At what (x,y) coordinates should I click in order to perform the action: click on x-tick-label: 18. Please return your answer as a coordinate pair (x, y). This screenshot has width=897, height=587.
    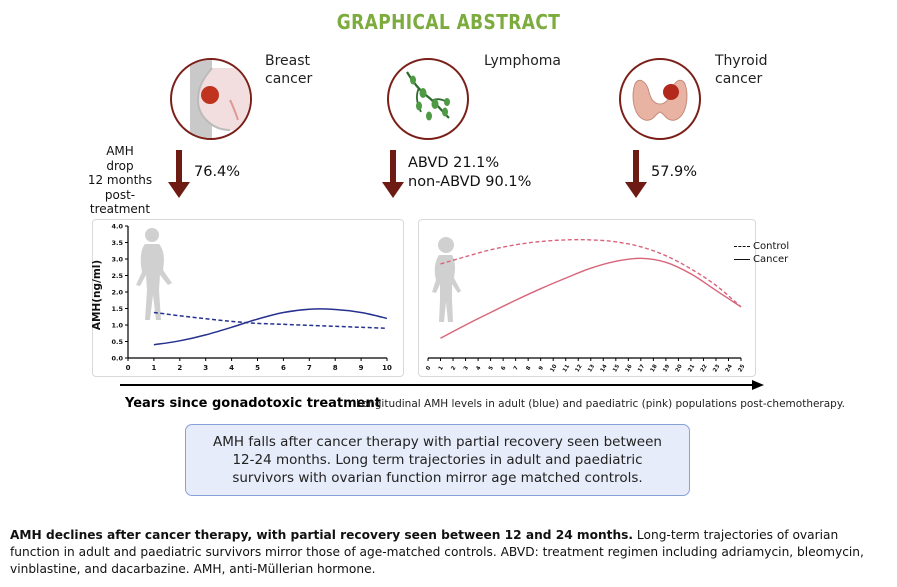
    Looking at the image, I should click on (654, 369).